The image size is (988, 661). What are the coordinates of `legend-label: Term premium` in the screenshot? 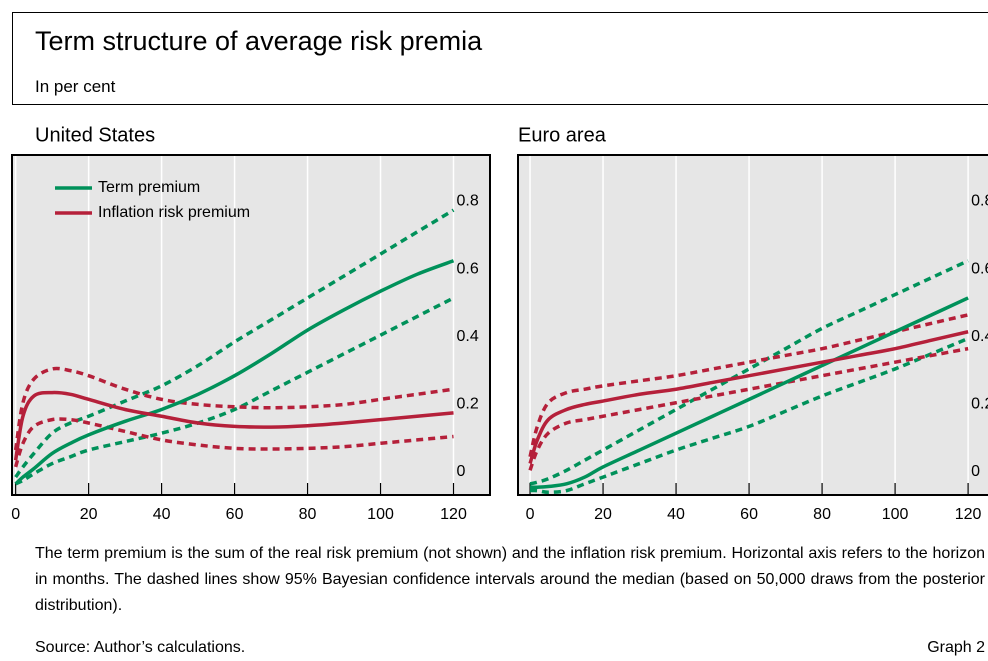 It's located at (149, 187).